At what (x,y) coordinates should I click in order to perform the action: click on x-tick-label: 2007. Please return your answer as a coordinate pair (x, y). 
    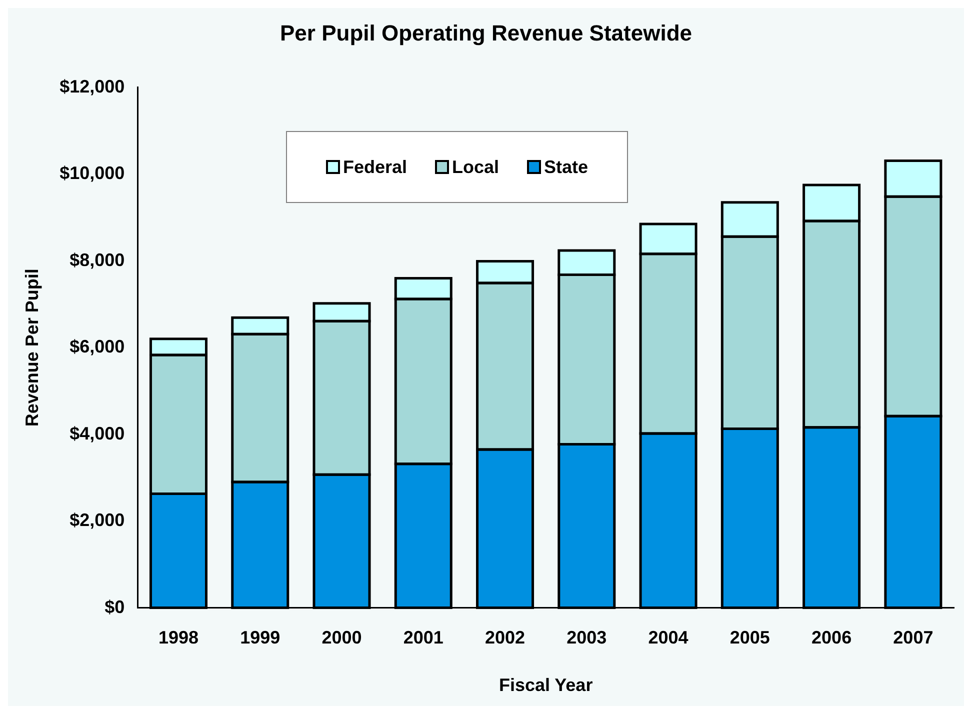
    Looking at the image, I should click on (913, 638).